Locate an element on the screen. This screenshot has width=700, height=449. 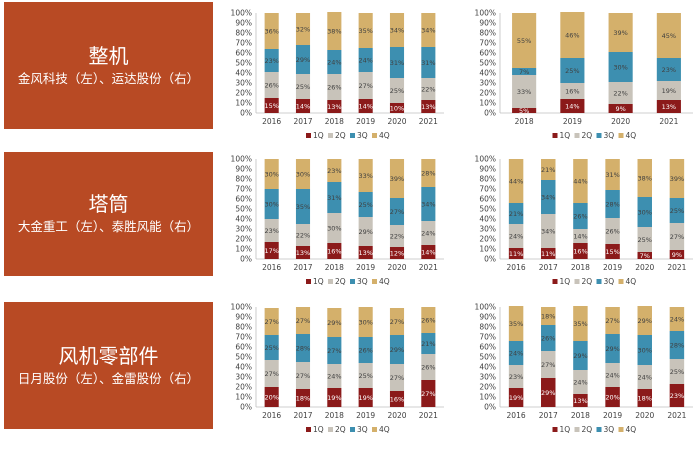
section-panel-turbine: 整机 金风科技（左）、运达股份（右） is located at coordinates (108, 65).